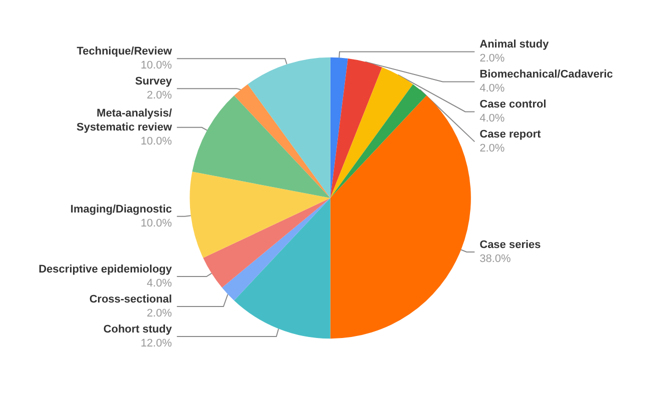  What do you see at coordinates (121, 209) in the screenshot?
I see `slice-label: Imaging/Diagnostic` at bounding box center [121, 209].